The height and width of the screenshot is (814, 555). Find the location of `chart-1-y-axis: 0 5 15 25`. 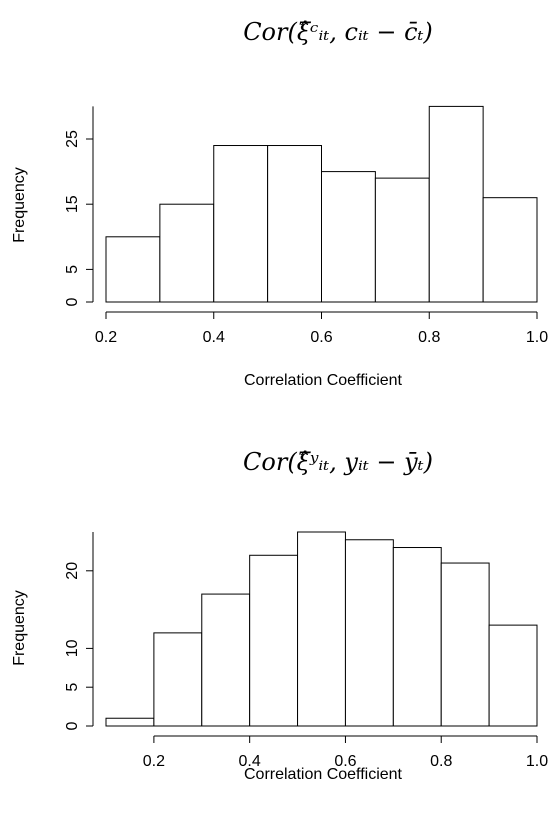

chart-1-y-axis: 0 5 15 25 is located at coordinates (79, 206).